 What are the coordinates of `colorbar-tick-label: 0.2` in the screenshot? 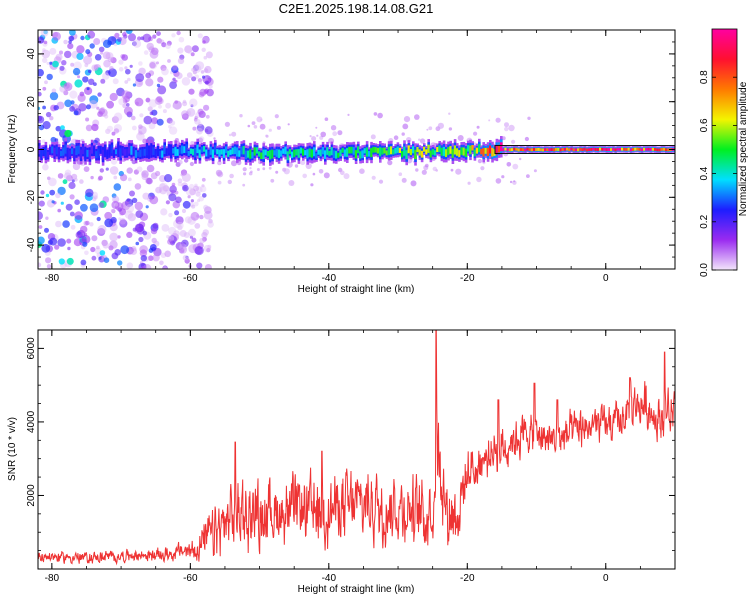 It's located at (704, 221).